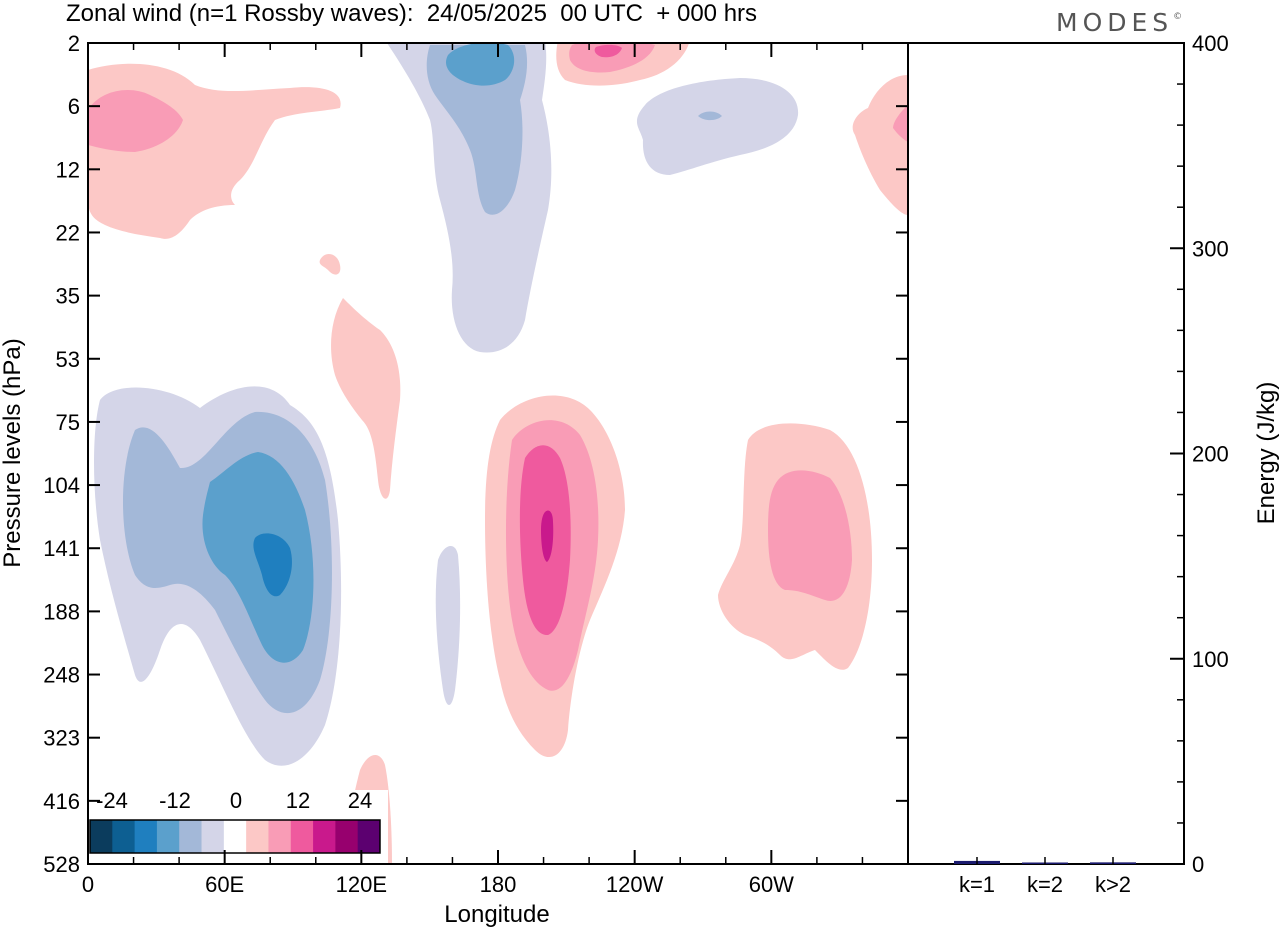 The width and height of the screenshot is (1280, 930). Describe the element at coordinates (1210, 43) in the screenshot. I see `energy-tick-label: 400` at that location.